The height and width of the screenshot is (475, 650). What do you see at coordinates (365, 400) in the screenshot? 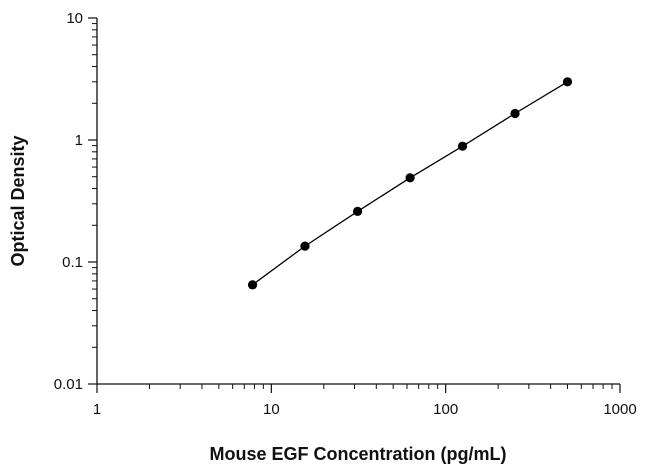
I see `x-axis: 1 10 100 1000` at bounding box center [365, 400].